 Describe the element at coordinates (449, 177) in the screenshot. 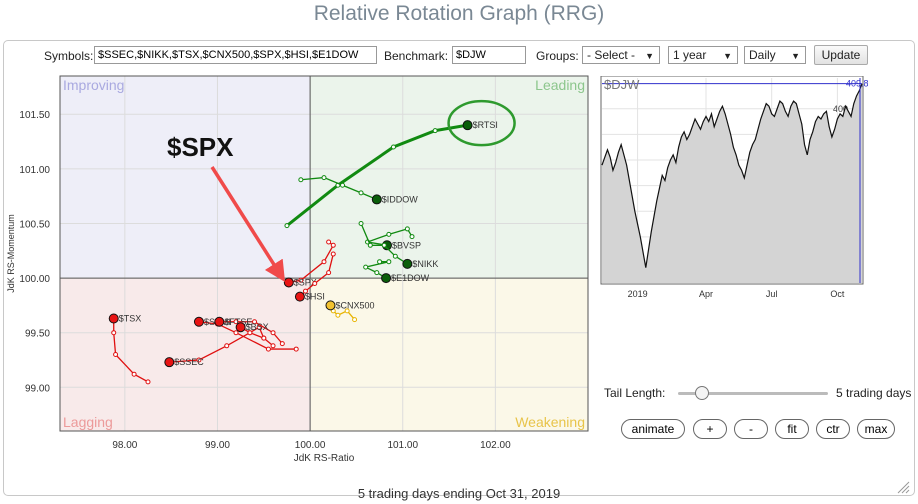

I see `quadrant-leading` at that location.